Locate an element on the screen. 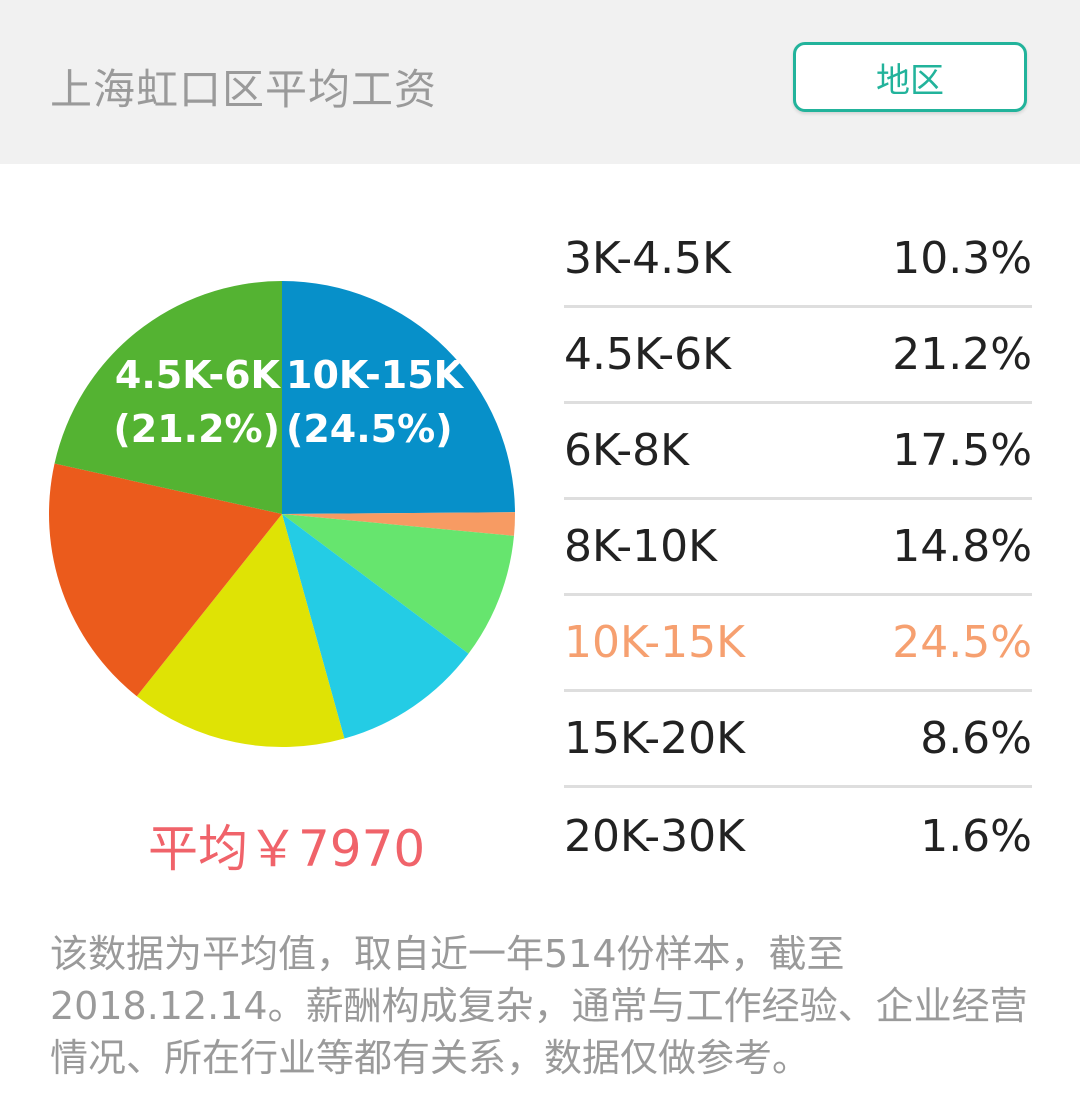 Image resolution: width=1080 pixels, height=1111 pixels. legend-row: 3K-4.5K 10.3% is located at coordinates (798, 260).